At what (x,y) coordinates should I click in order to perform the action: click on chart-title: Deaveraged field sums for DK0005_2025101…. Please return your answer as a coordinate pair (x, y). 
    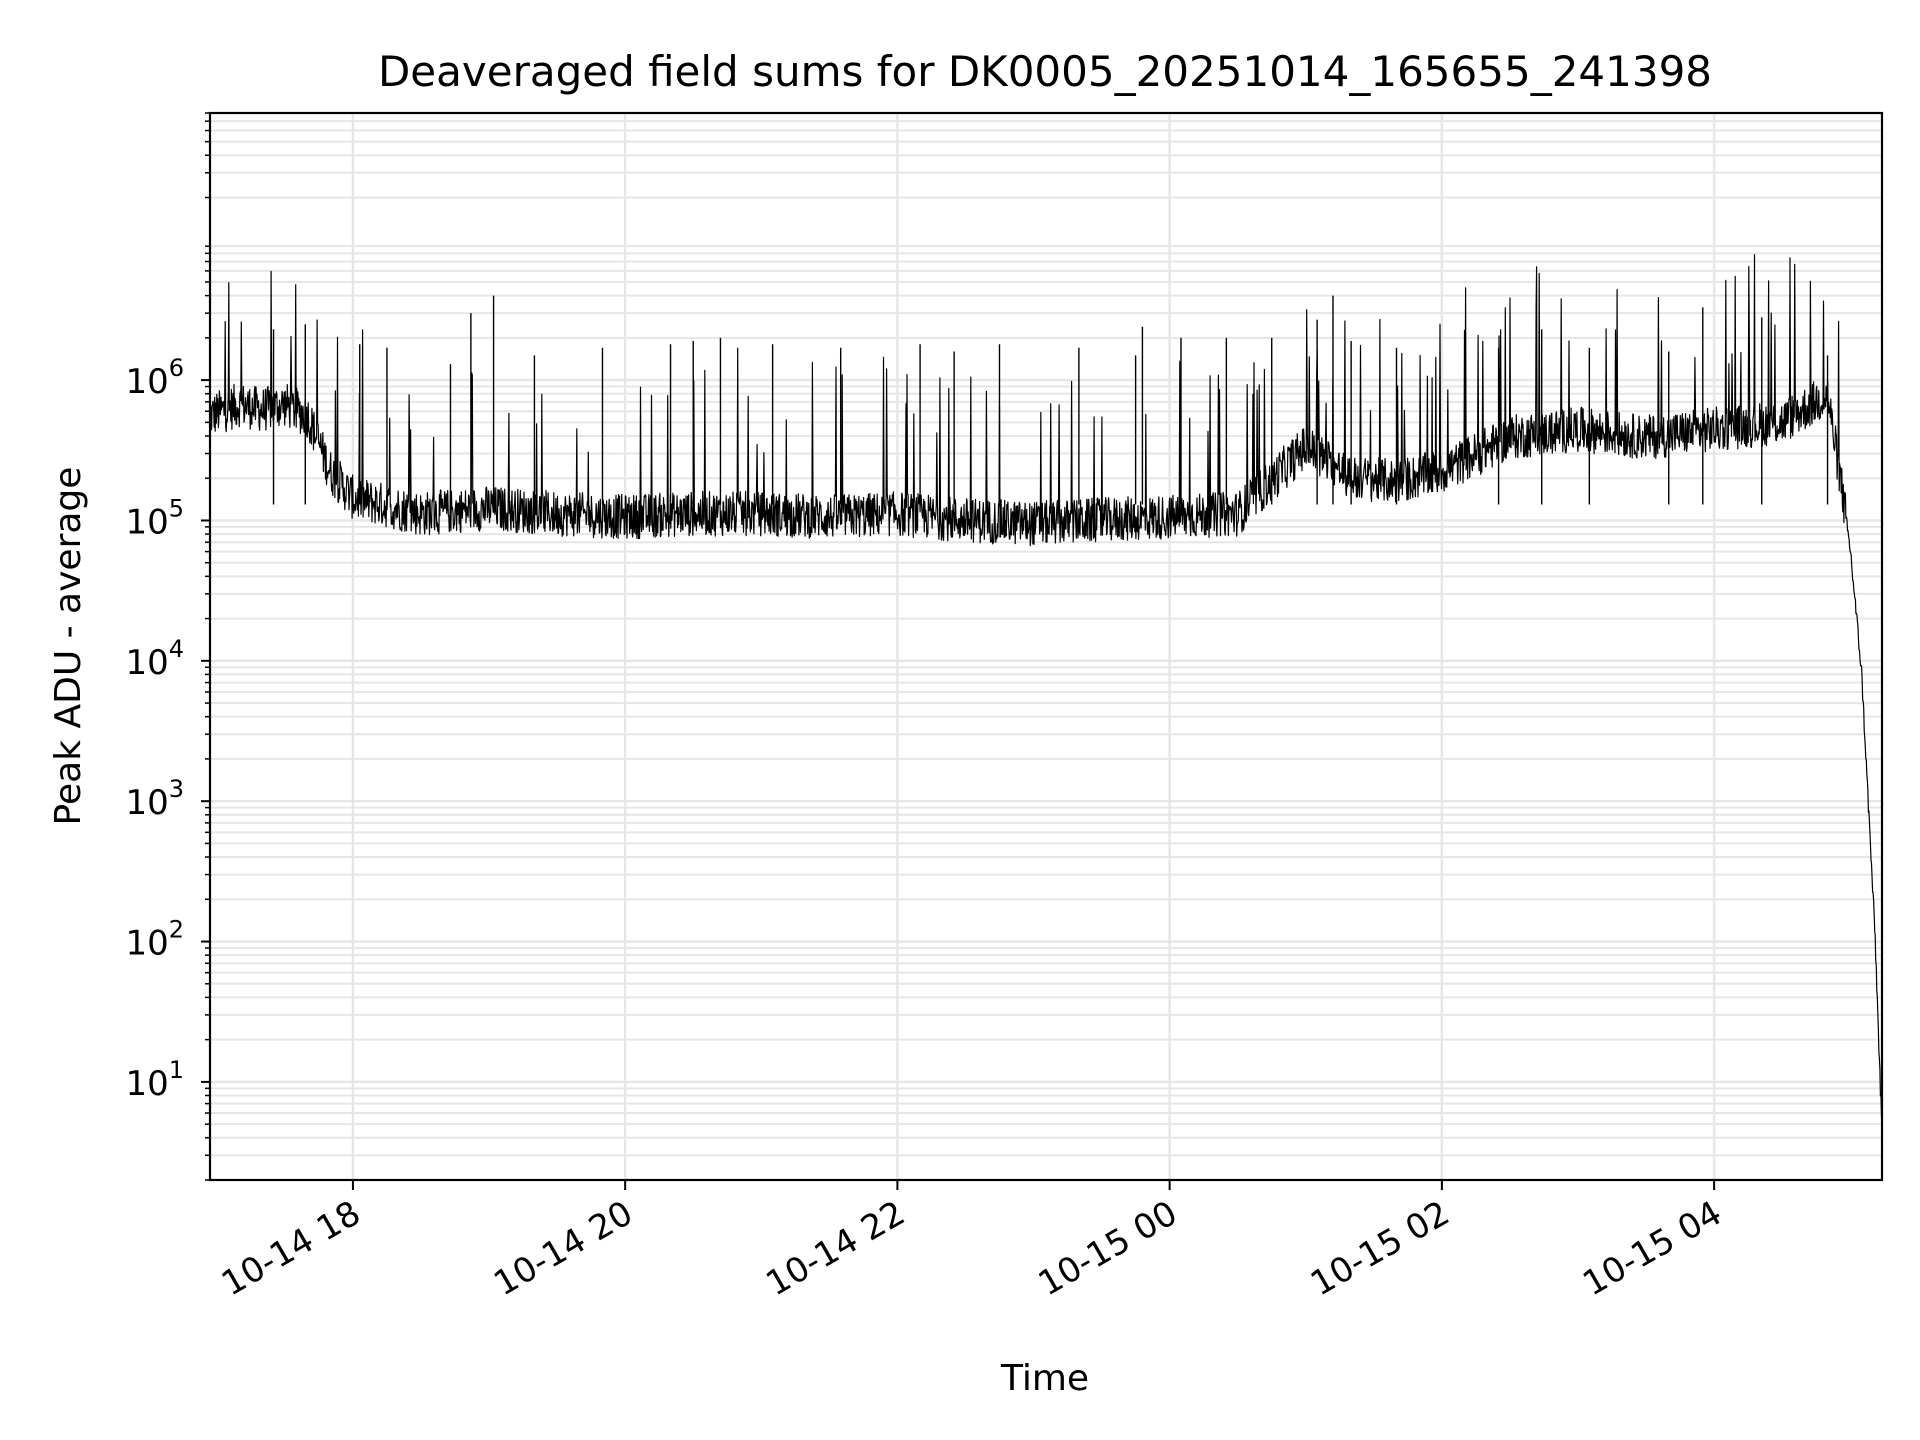
    Looking at the image, I should click on (1045, 71).